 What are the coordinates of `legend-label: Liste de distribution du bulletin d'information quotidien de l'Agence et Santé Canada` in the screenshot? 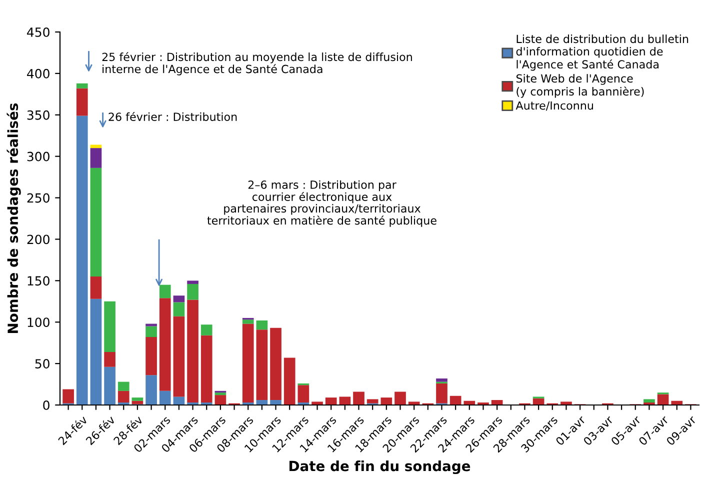 It's located at (602, 52).